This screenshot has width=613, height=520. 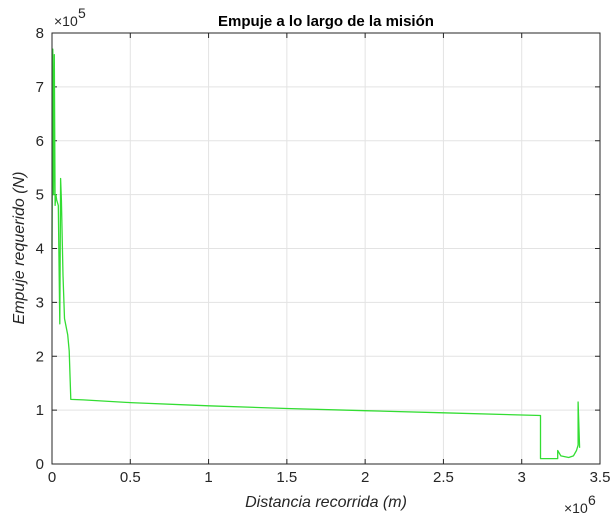 I want to click on y-multiplier-base: ×10, so click(x=66, y=21).